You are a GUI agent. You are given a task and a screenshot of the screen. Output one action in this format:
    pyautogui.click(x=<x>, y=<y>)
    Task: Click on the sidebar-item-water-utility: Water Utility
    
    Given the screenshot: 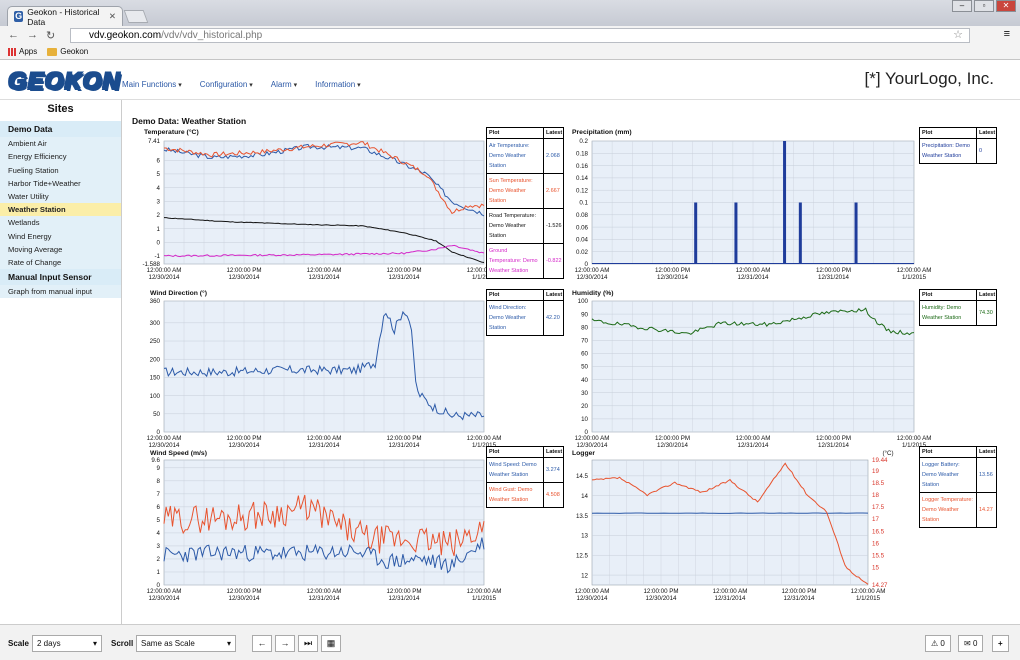 What is the action you would take?
    pyautogui.click(x=60, y=196)
    